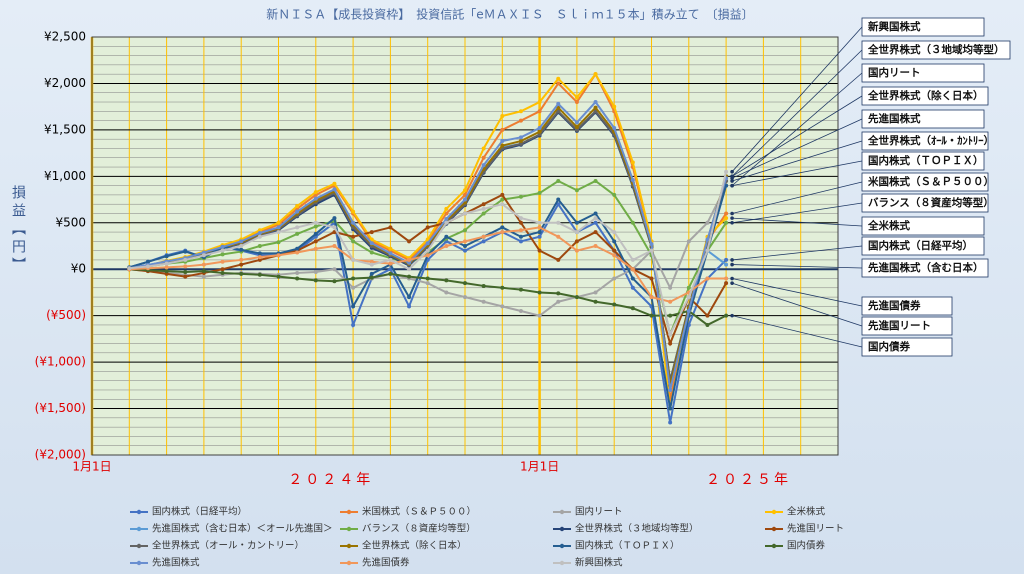 The image size is (1024, 574). What do you see at coordinates (414, 546) in the screenshot?
I see `legend-label: 全世界株式（除く日本）` at bounding box center [414, 546].